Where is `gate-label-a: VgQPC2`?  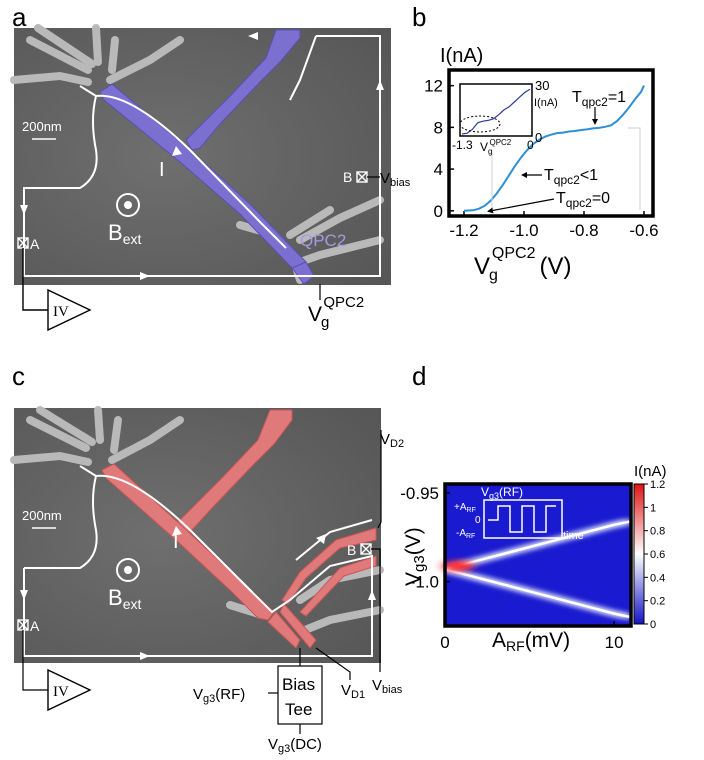
gate-label-a: VgQPC2 is located at coordinates (336, 312).